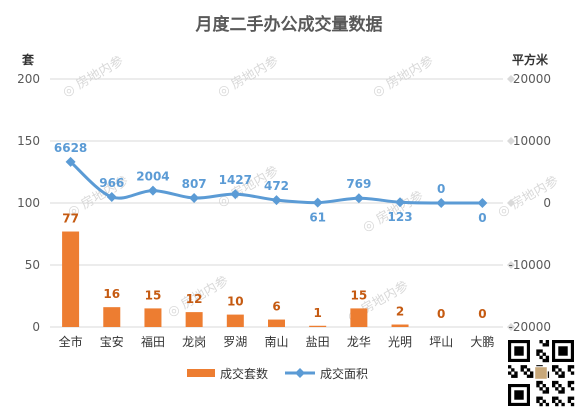 Image resolution: width=579 pixels, height=413 pixels. Describe the element at coordinates (529, 203) in the screenshot. I see `right-axis: -20000 -10000 0 10000 20000` at that location.